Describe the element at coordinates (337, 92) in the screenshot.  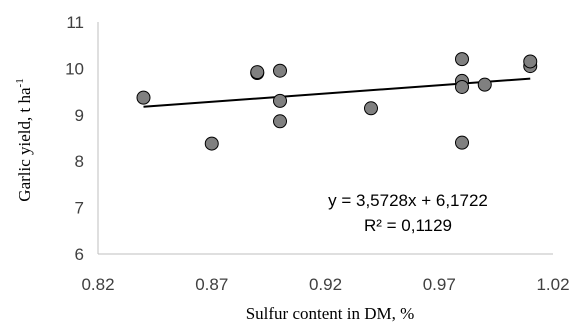
I see `trendline` at that location.